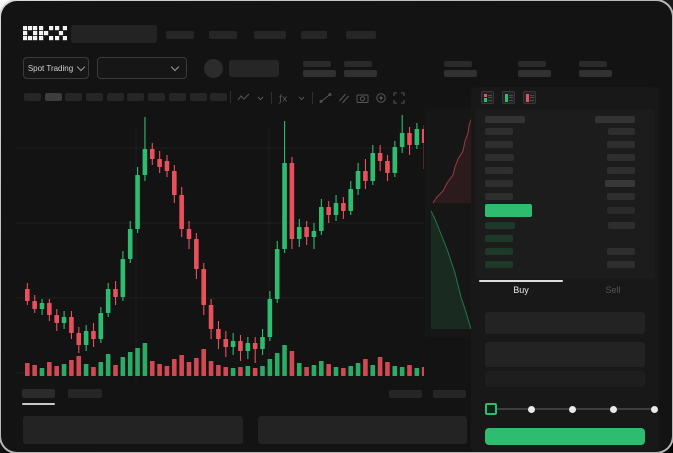 Image resolution: width=673 pixels, height=453 pixels. Describe the element at coordinates (53, 97) in the screenshot. I see `timeframe-button-selected` at that location.